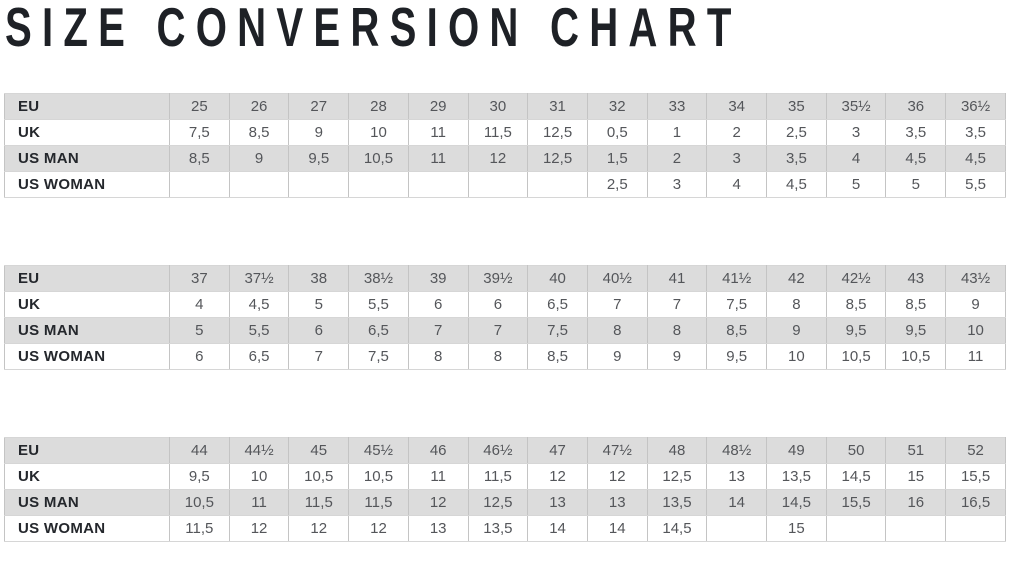  I want to click on size-cell: 50, so click(856, 450).